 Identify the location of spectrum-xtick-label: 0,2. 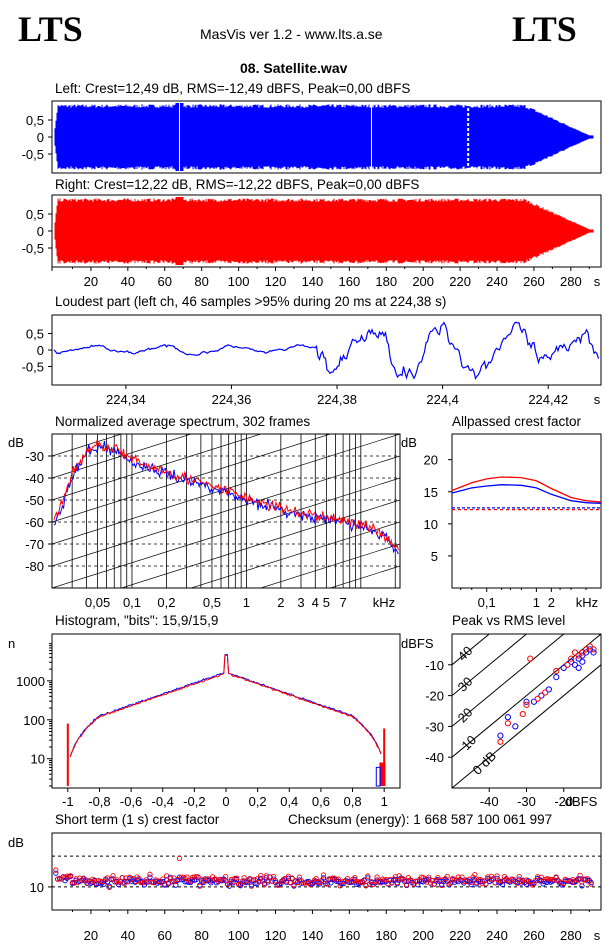
(166, 602).